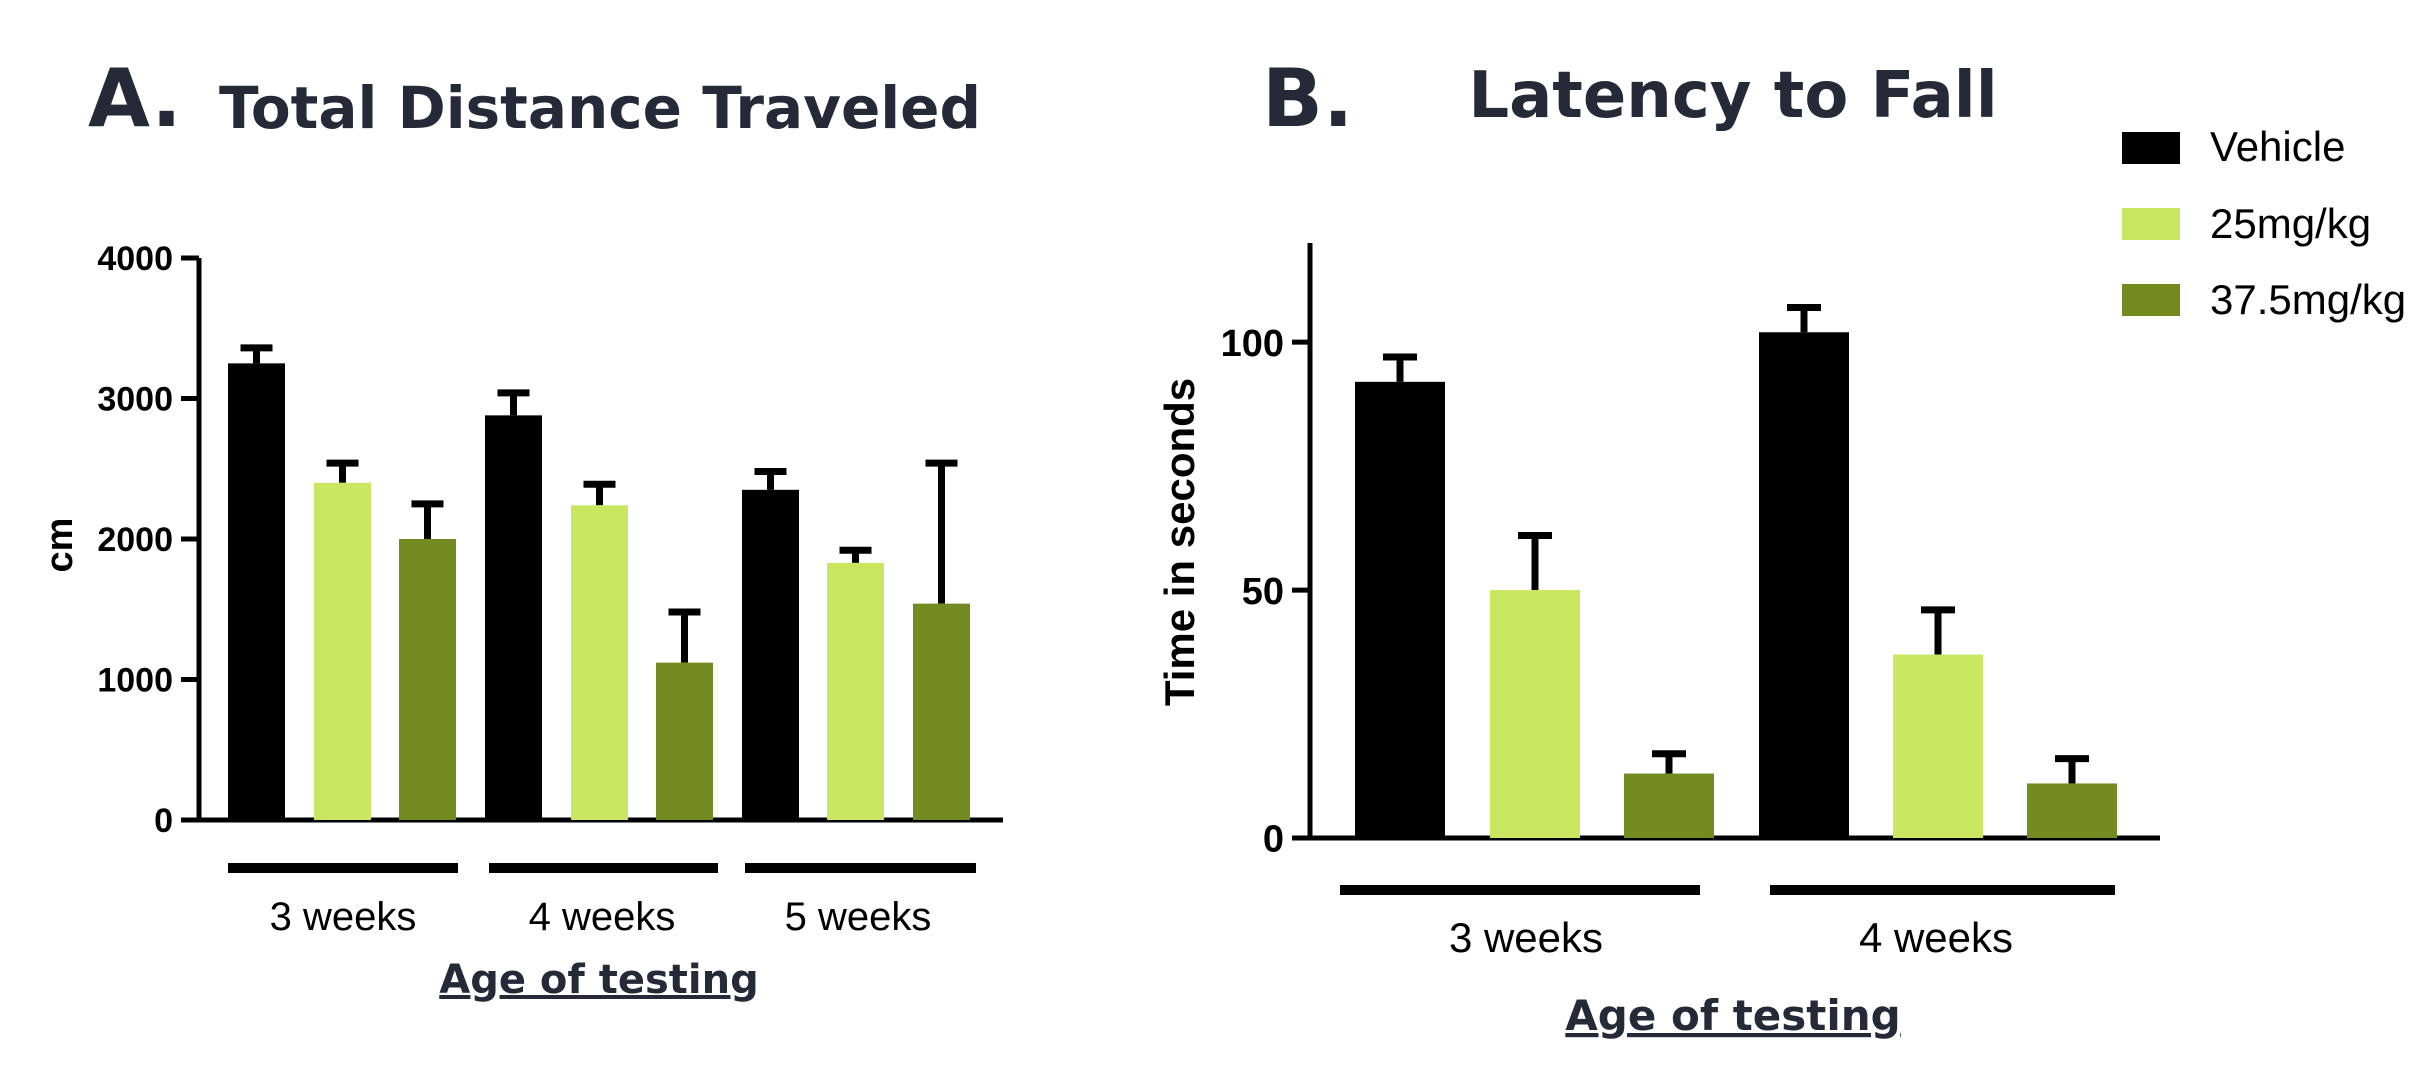  Describe the element at coordinates (600, 108) in the screenshot. I see `panel-a-title: Total Distance Traveled` at that location.